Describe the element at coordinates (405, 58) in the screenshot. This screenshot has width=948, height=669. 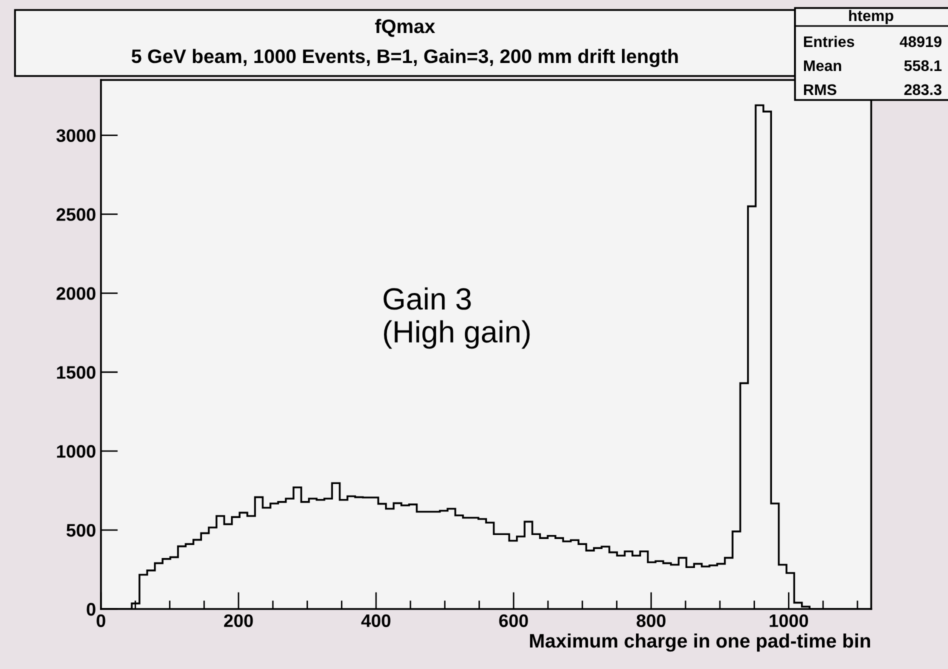
I see `chart-subtitle: 5 GeV beam, 1000 Events, B=1, Gain=3, 200 mm drift length` at that location.